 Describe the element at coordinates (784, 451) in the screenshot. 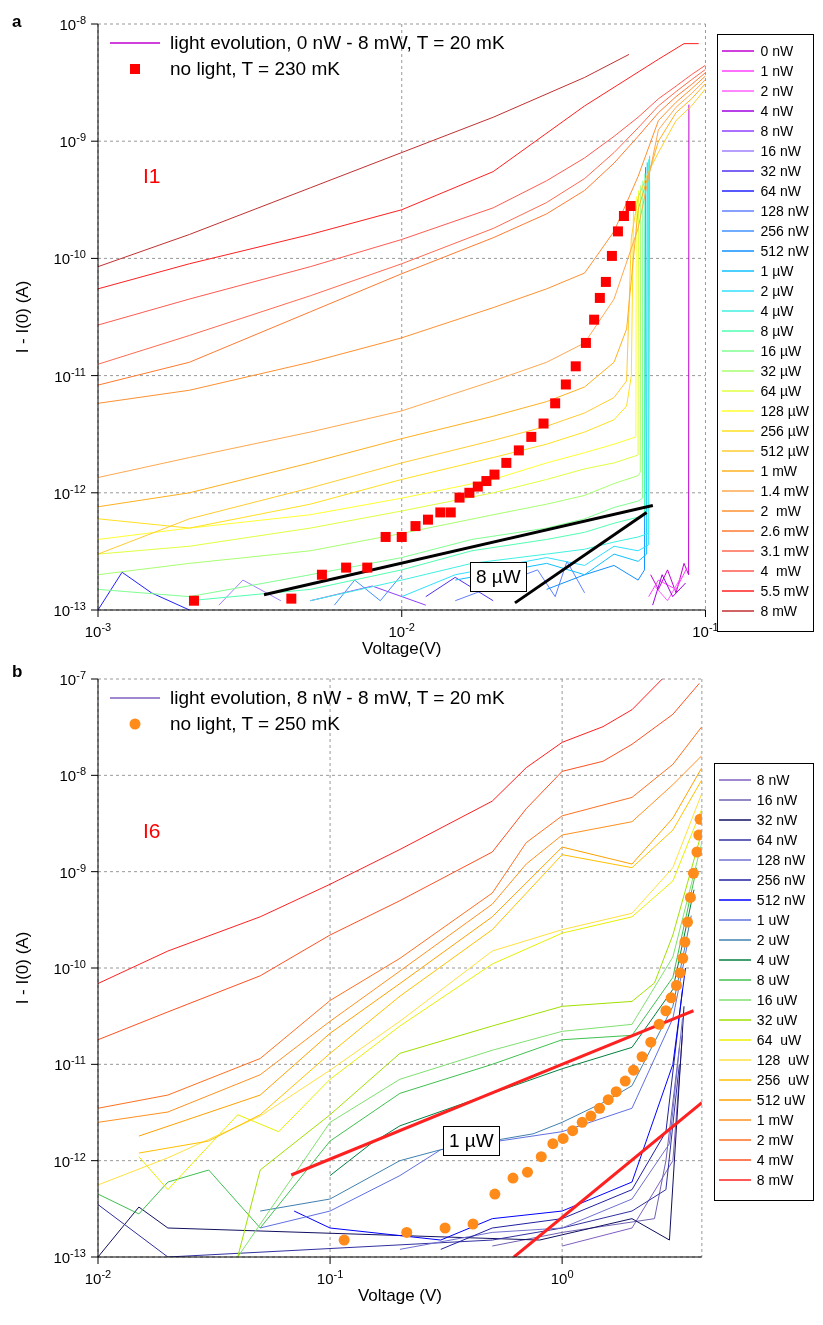

I see `legend-label: 512 µW` at that location.